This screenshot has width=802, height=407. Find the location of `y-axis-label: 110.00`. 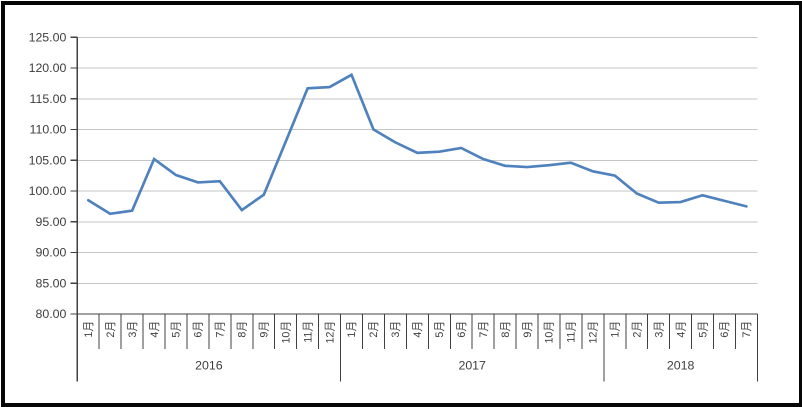

y-axis-label: 110.00 is located at coordinates (47, 130).